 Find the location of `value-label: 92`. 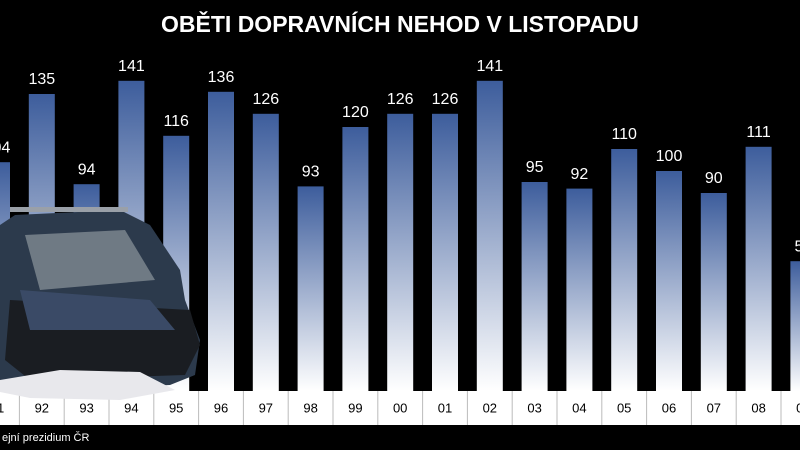

value-label: 92 is located at coordinates (580, 174).